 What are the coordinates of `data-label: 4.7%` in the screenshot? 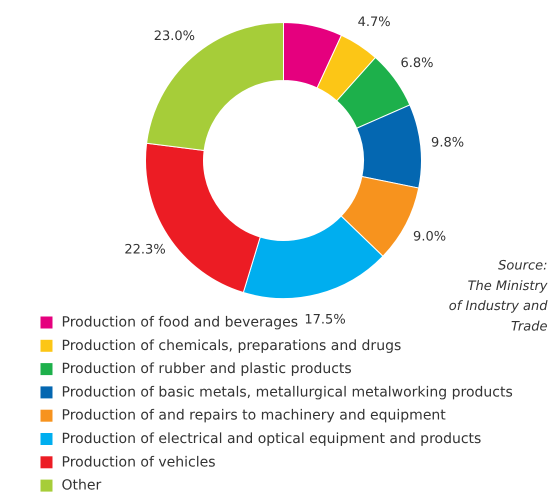 It's located at (374, 22).